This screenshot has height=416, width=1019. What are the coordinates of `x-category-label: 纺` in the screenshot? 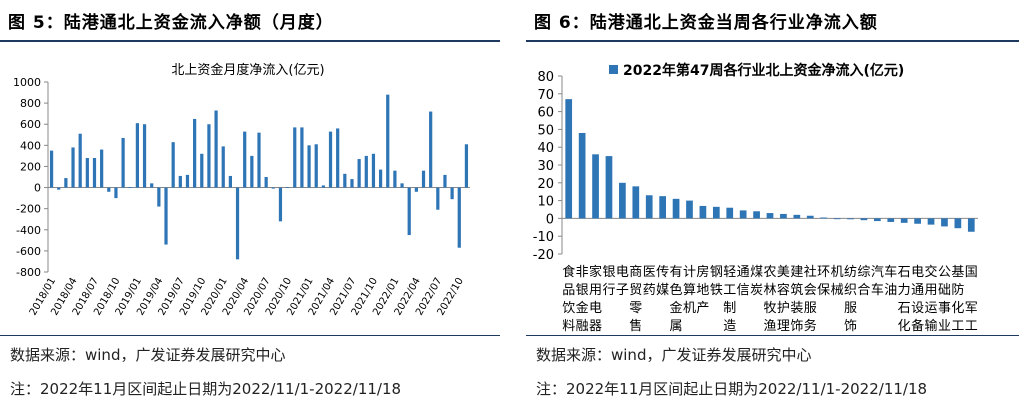 It's located at (850, 272).